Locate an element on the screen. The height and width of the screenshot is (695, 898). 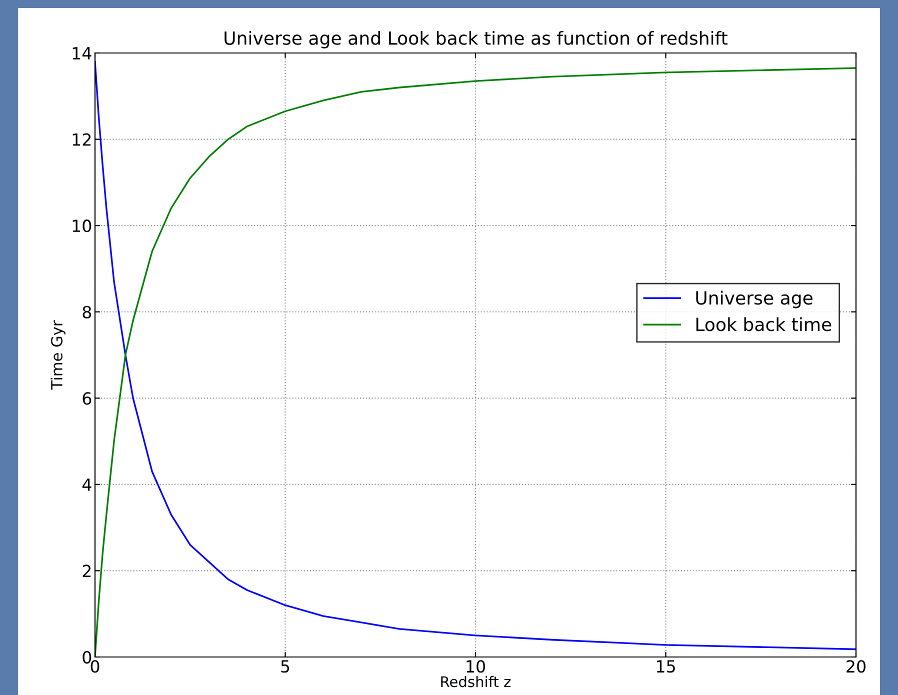
legend-label: Universe age is located at coordinates (754, 299).